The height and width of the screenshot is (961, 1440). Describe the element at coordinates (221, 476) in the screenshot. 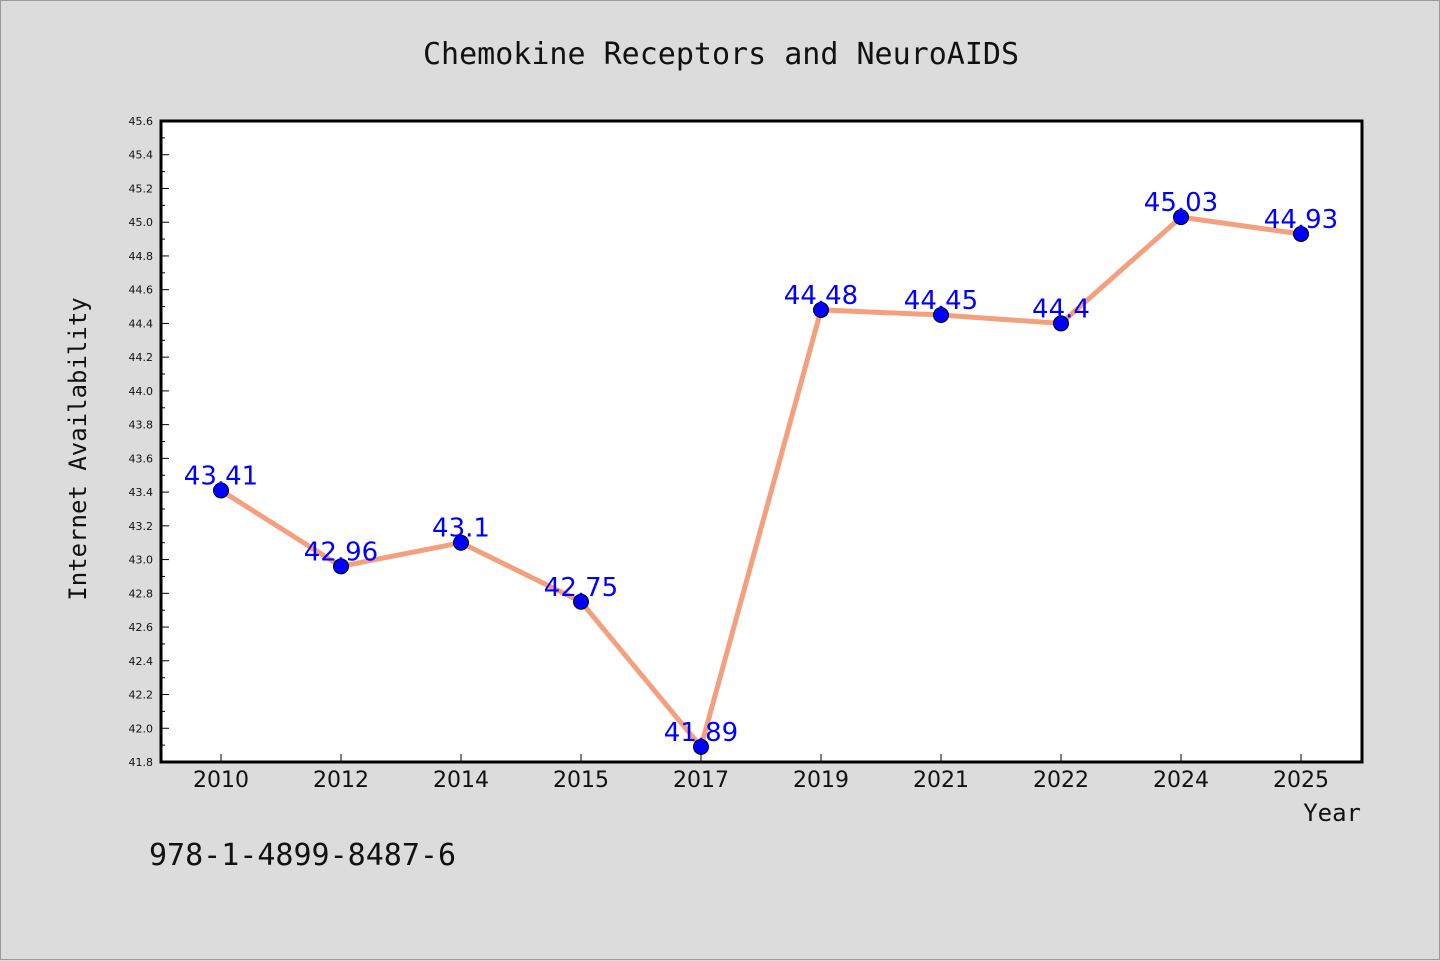

I see `data-label: 43.41` at that location.